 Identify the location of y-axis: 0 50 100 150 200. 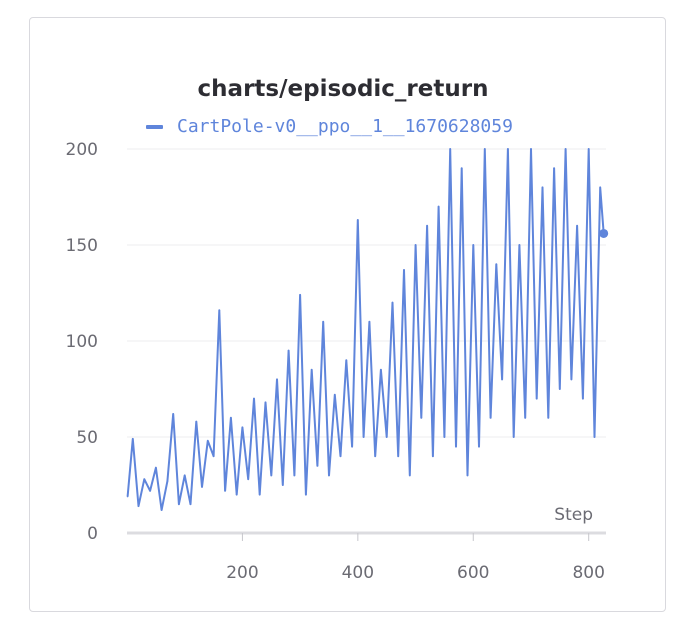
(82, 342).